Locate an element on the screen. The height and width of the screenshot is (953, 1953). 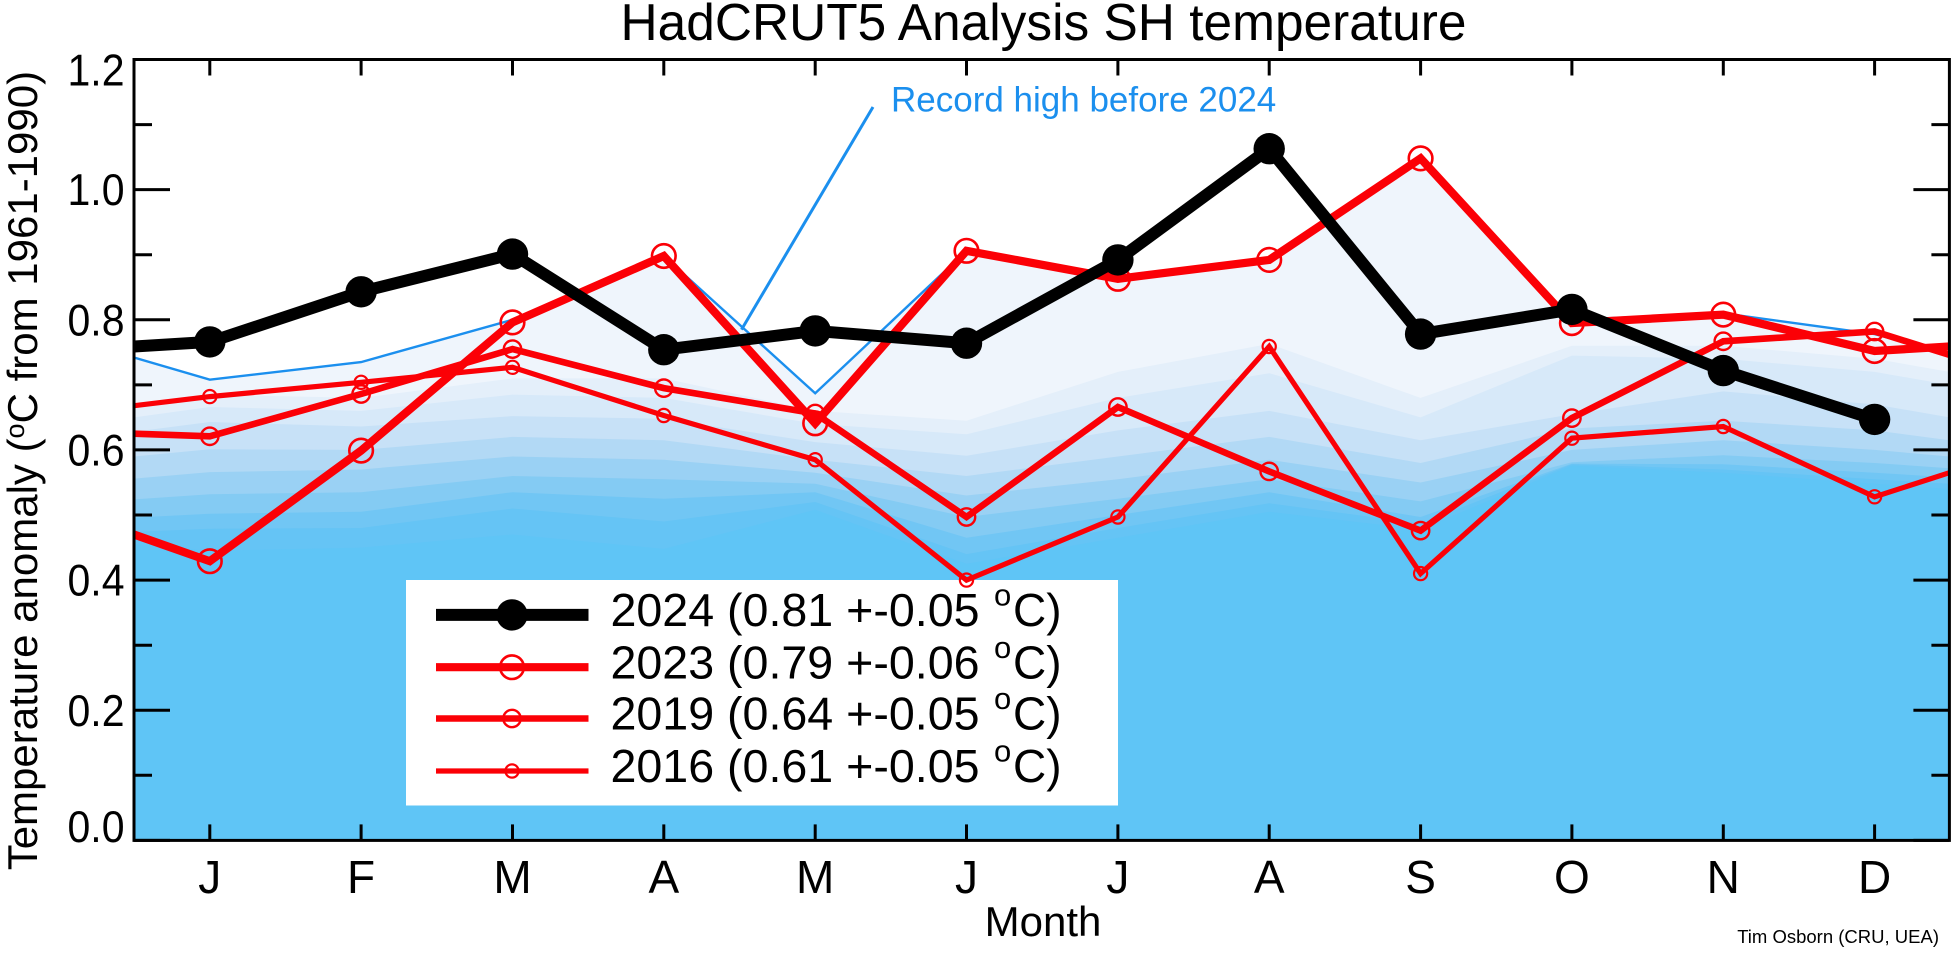
svg-text: S is located at coordinates (1420, 877).